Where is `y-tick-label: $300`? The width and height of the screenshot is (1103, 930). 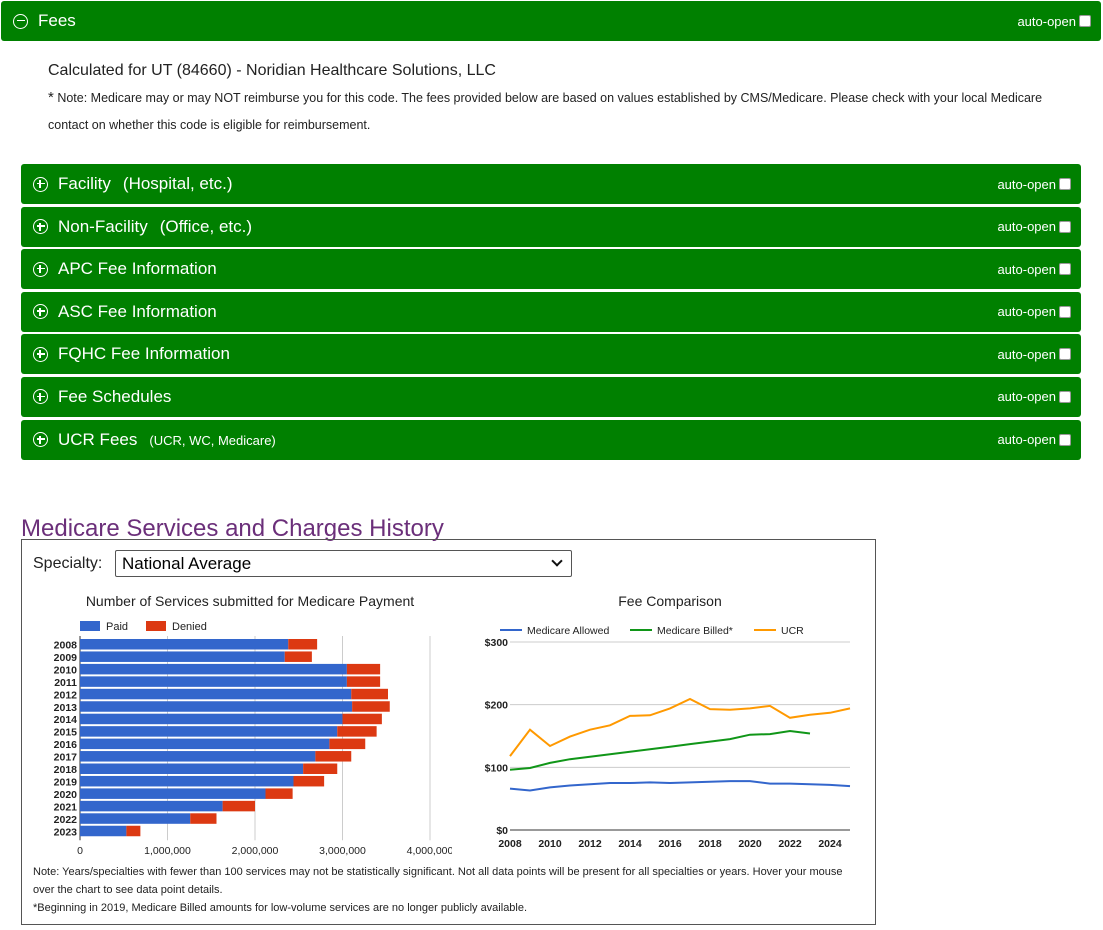
y-tick-label: $300 is located at coordinates (497, 643).